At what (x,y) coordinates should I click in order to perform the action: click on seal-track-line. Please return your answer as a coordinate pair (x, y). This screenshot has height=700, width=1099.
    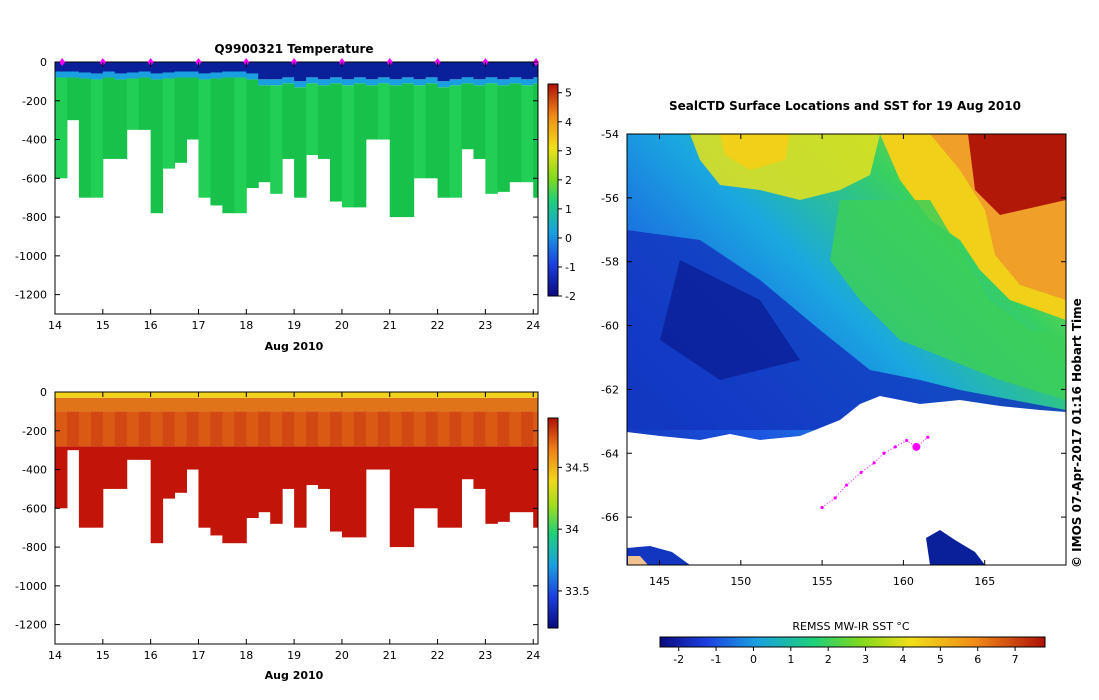
    Looking at the image, I should click on (875, 472).